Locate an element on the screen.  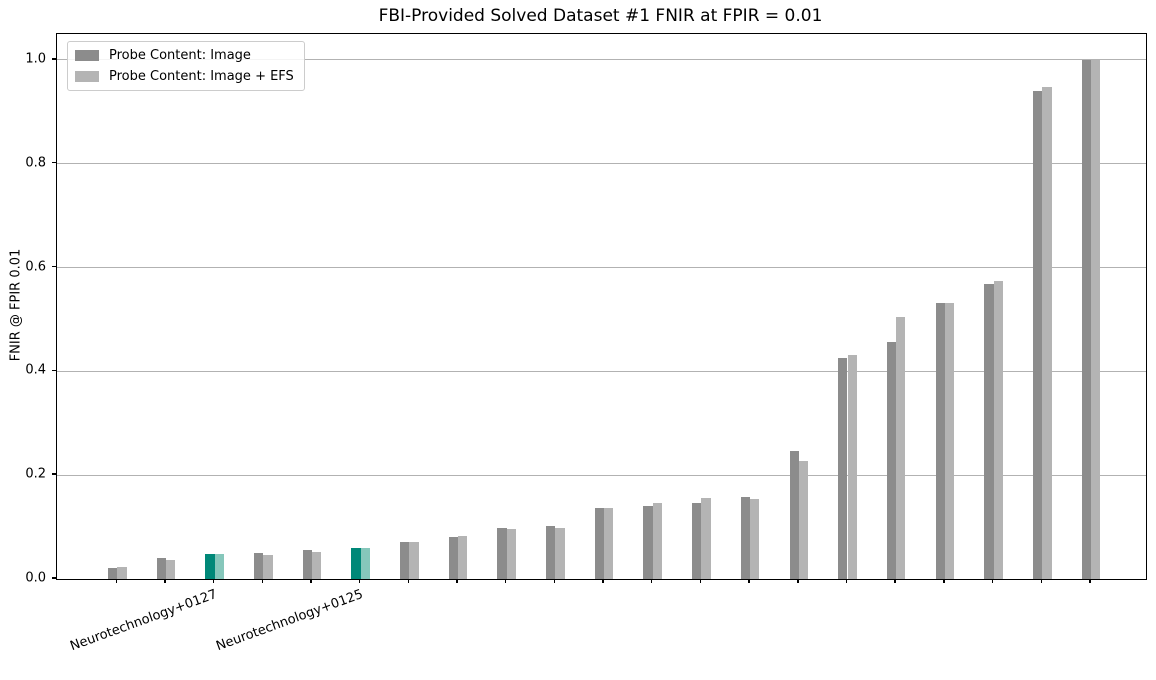
legend-label: Probe Content: Image is located at coordinates (180, 55).